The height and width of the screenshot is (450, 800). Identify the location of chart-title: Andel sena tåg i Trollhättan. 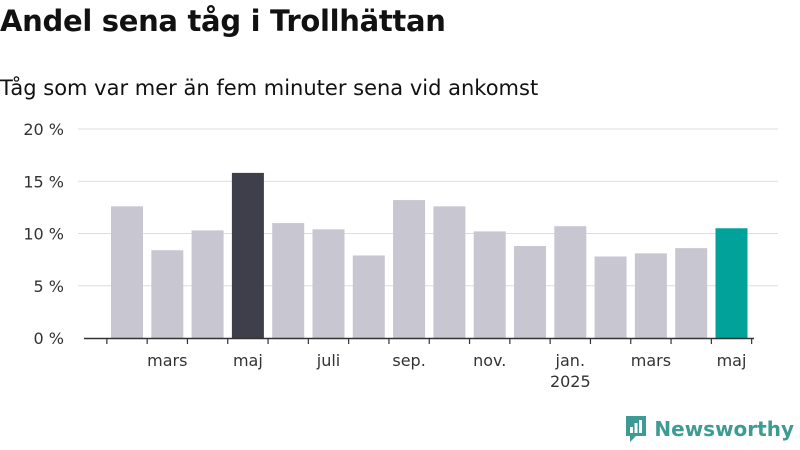
(223, 21).